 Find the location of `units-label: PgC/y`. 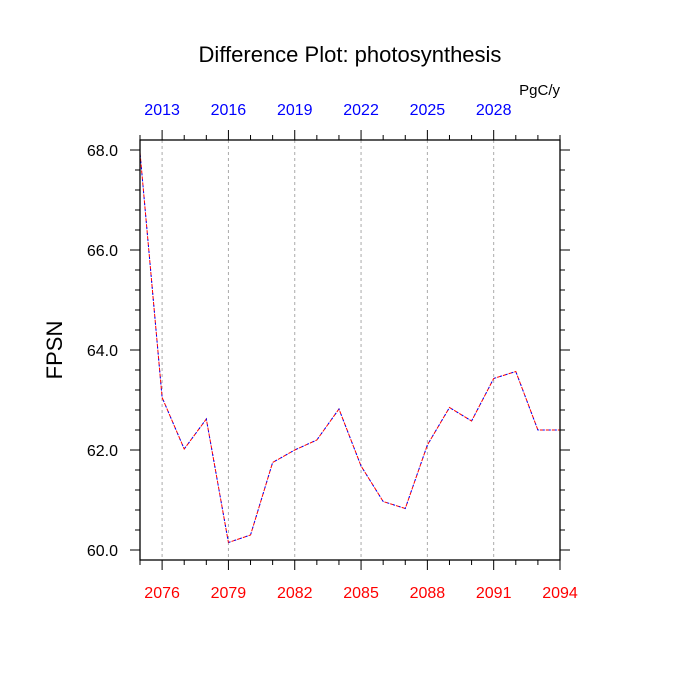

units-label: PgC/y is located at coordinates (539, 90).